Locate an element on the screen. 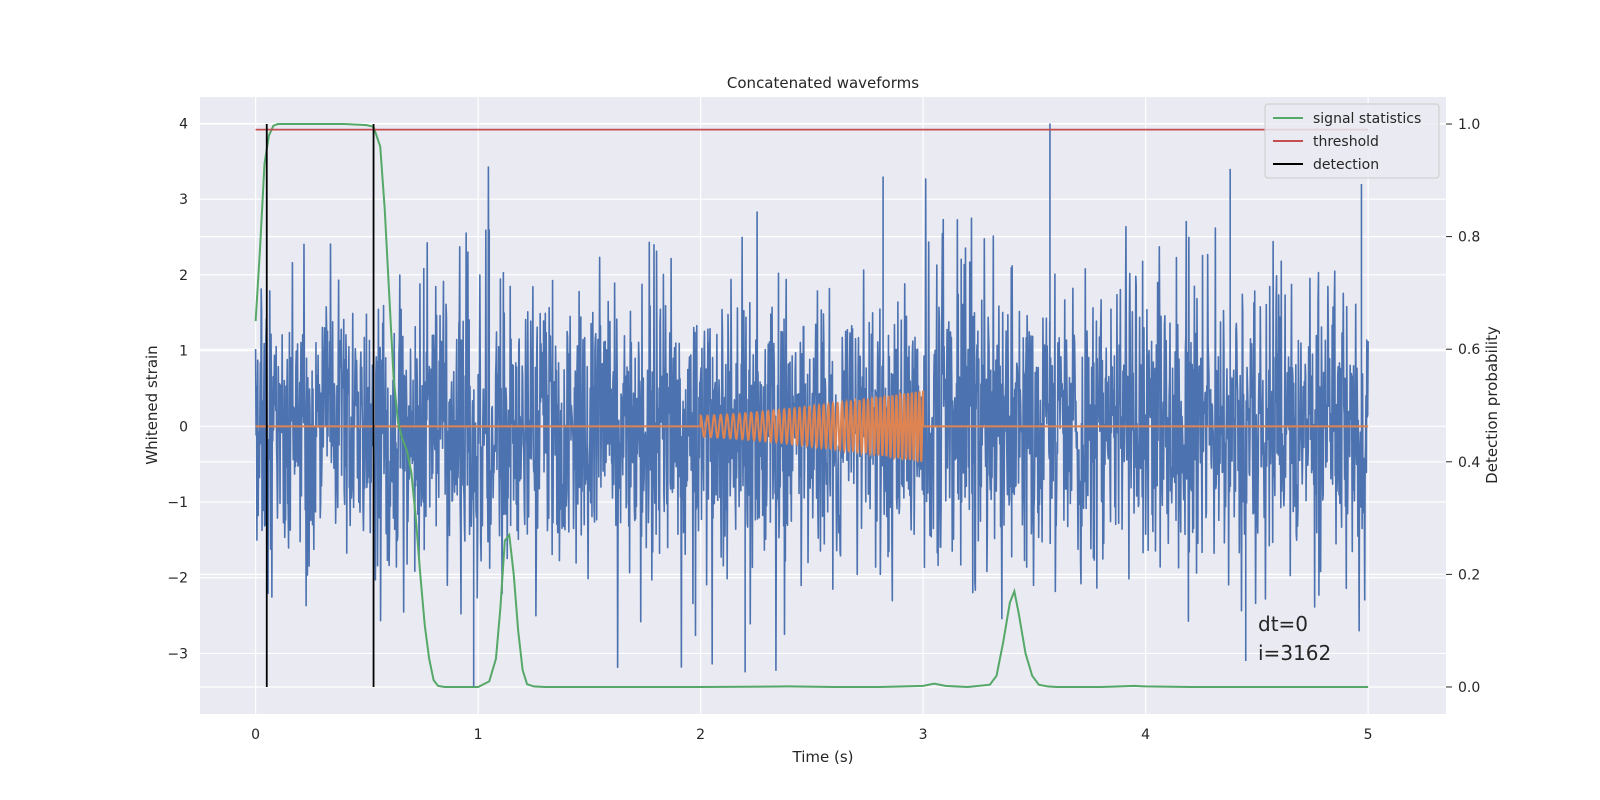  x-tick-label: 3 is located at coordinates (923, 735).